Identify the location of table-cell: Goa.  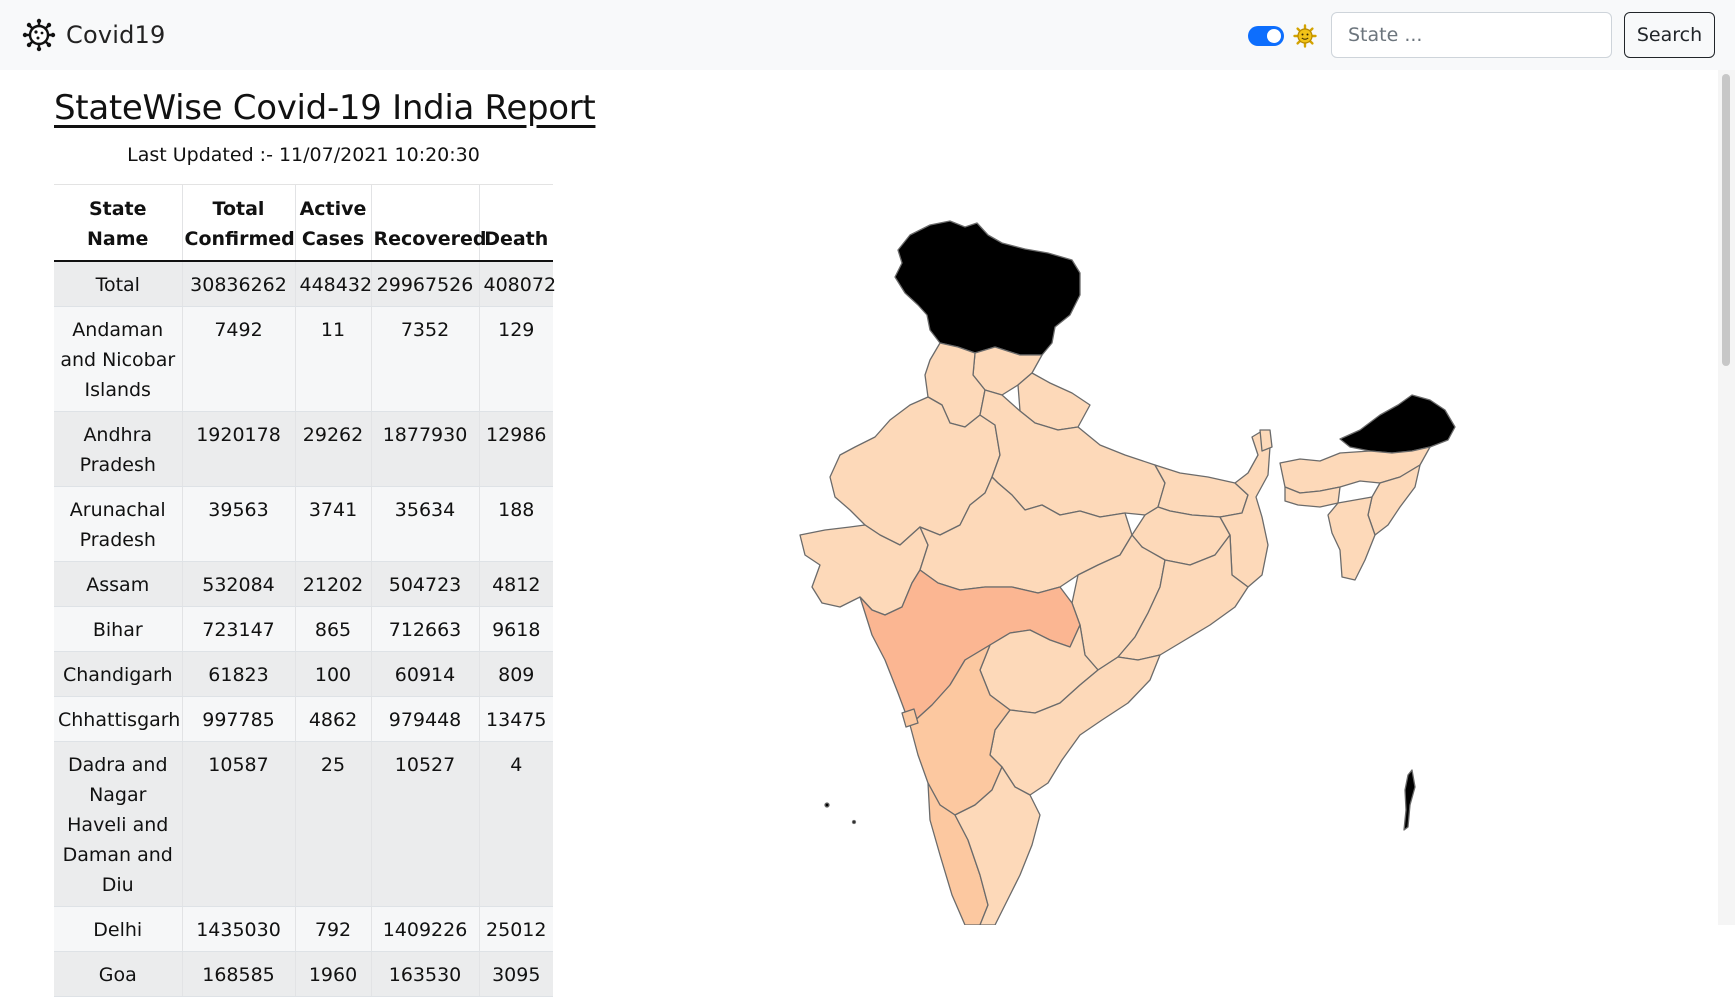
(118, 974).